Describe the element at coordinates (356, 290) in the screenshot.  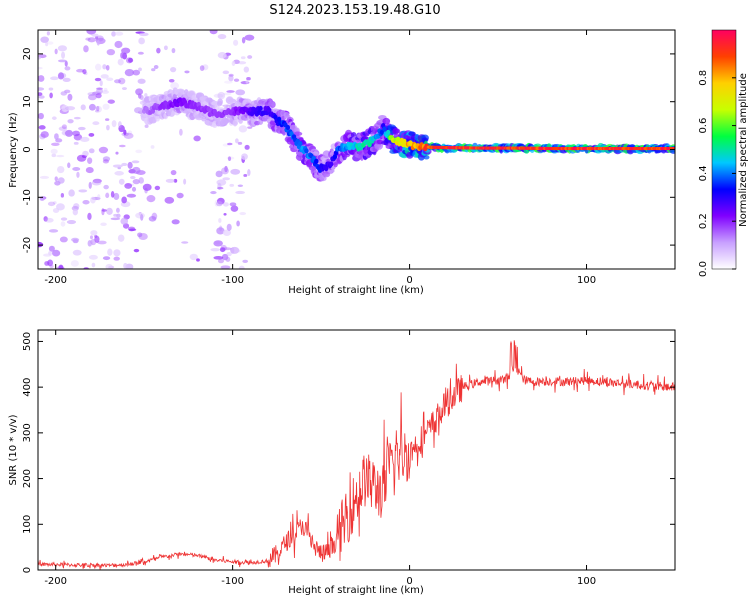
I see `spectrogram-x-label: Height of straight line (km)` at that location.